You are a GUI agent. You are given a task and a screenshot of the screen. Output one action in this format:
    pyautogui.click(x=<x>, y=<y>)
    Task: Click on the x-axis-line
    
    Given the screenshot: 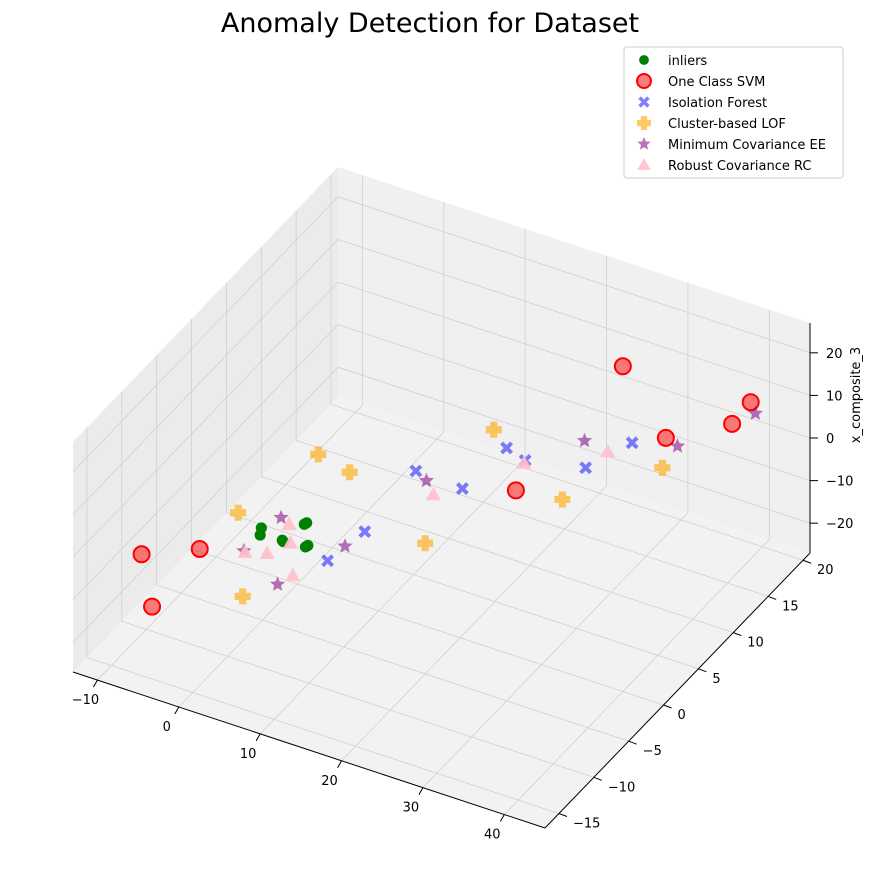 What is the action you would take?
    pyautogui.click(x=309, y=750)
    